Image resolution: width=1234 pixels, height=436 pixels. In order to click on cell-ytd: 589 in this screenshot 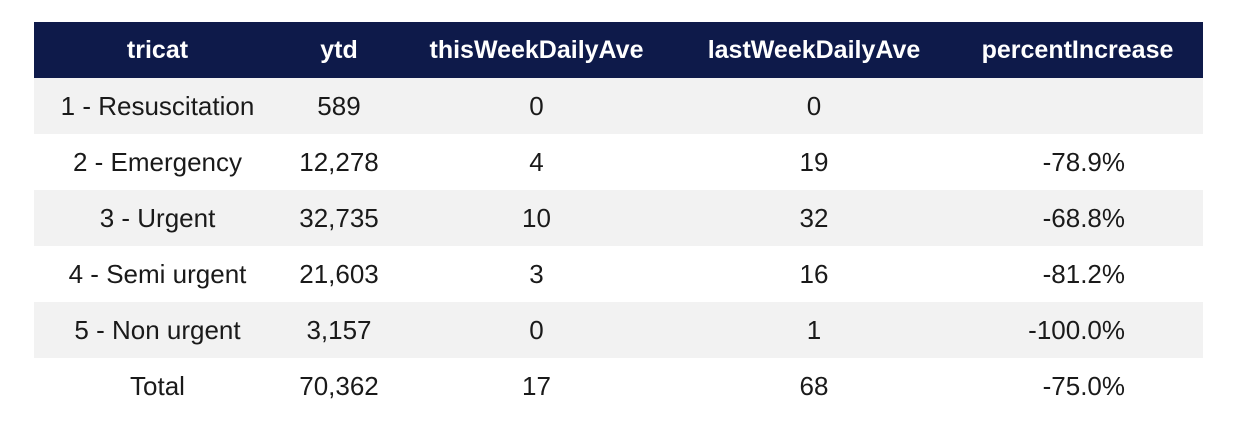, I will do `click(339, 105)`.